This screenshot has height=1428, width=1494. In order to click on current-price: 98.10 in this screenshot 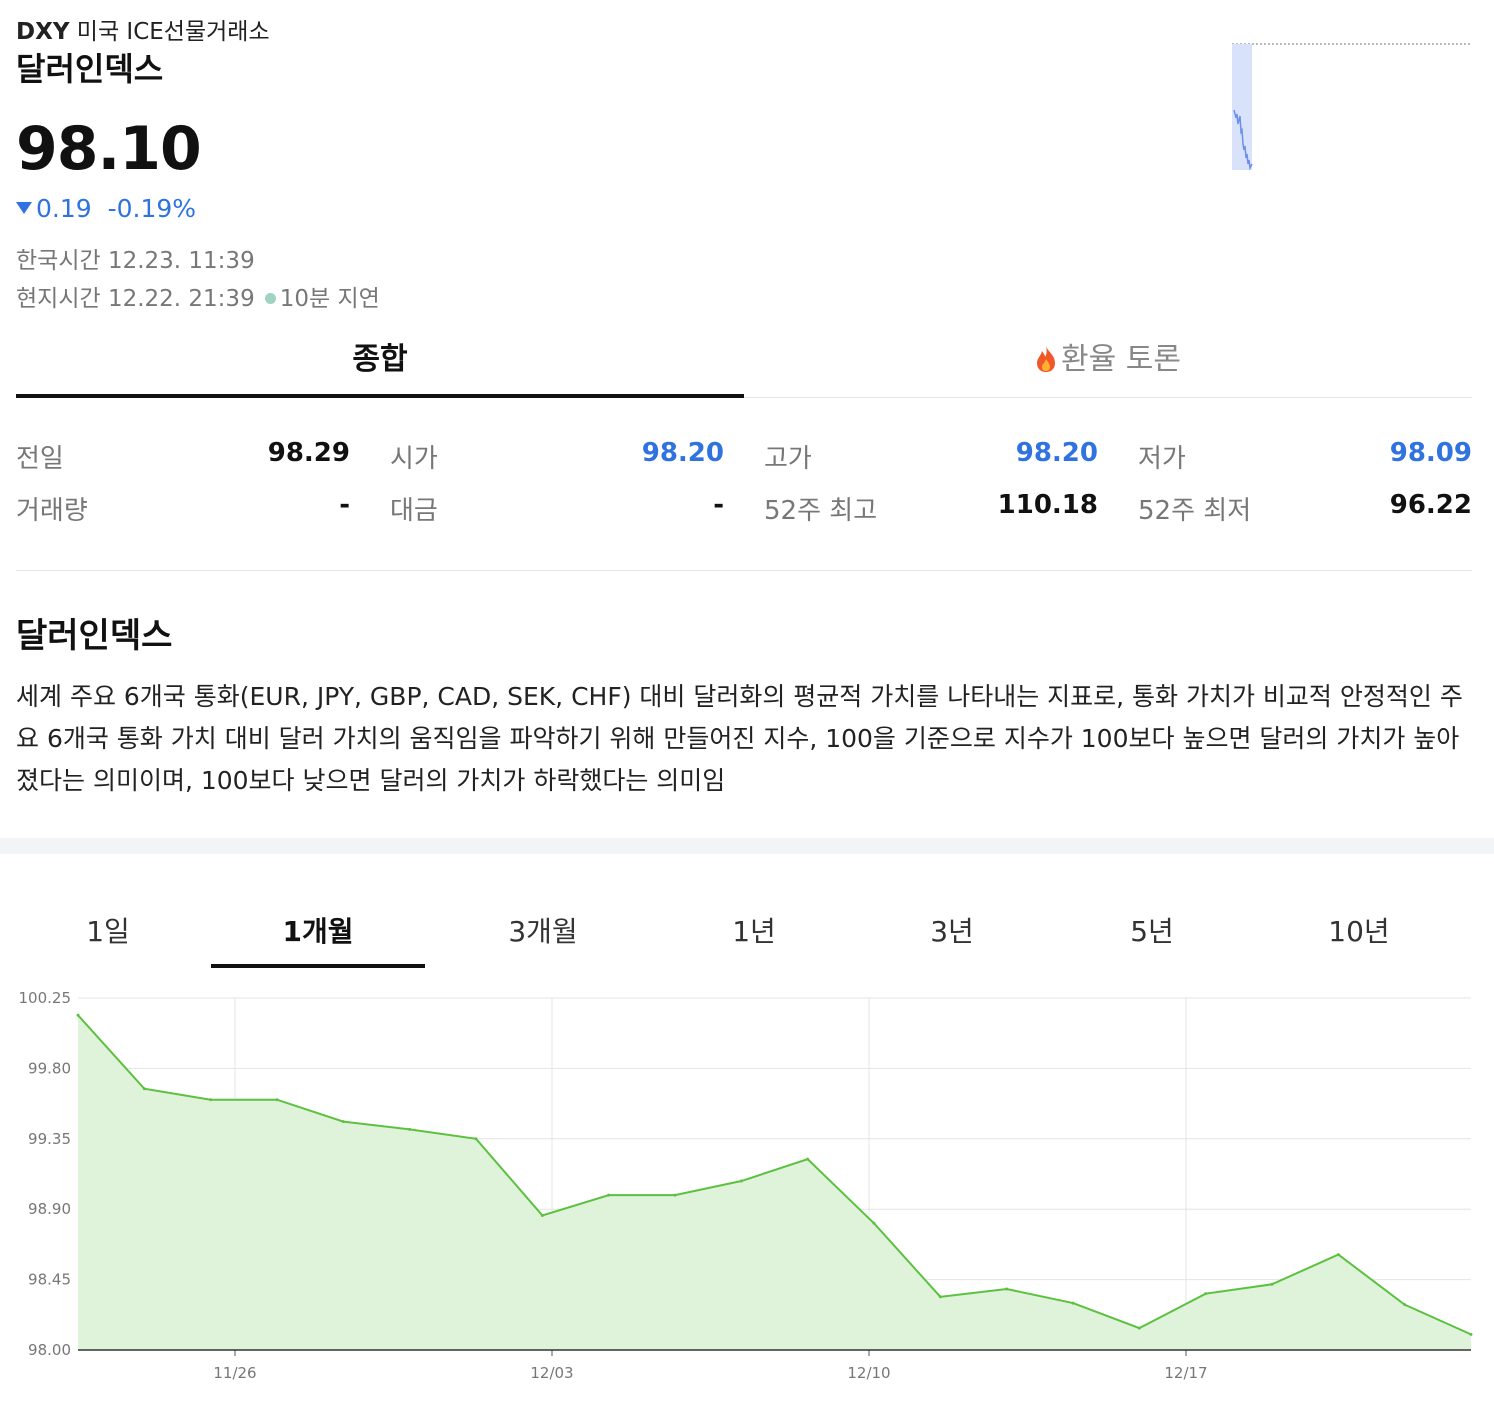, I will do `click(109, 149)`.